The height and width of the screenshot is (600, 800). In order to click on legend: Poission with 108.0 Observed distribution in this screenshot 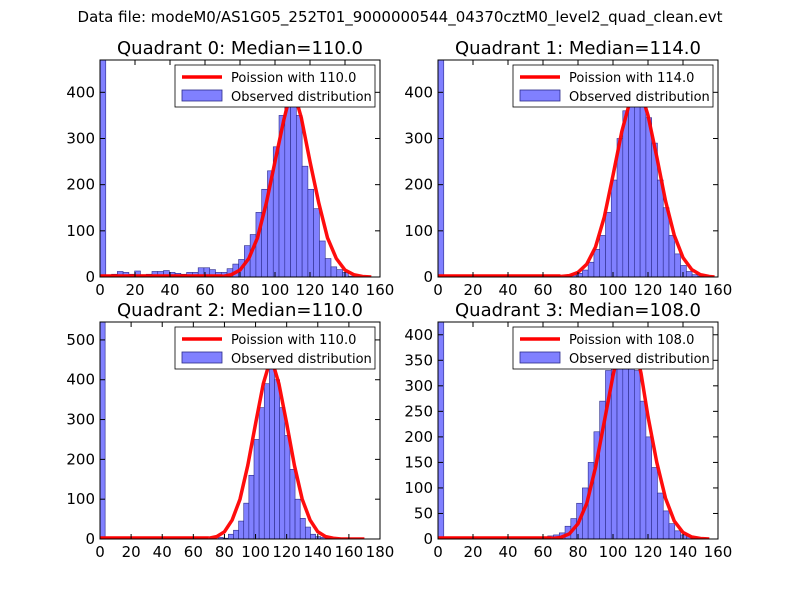, I will do `click(613, 348)`.